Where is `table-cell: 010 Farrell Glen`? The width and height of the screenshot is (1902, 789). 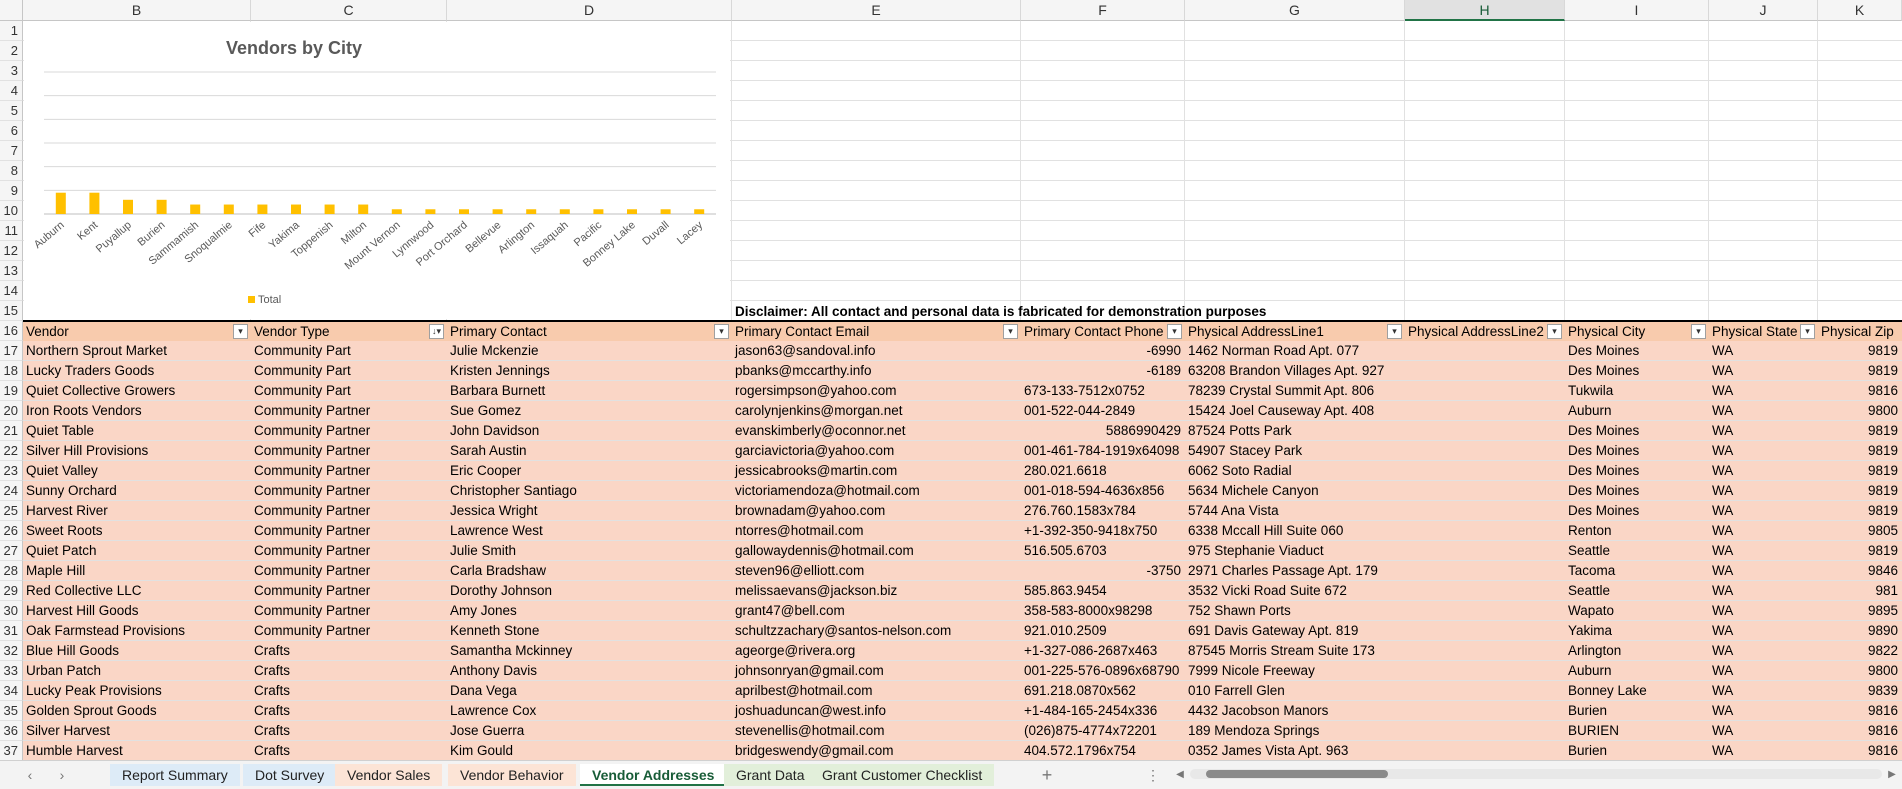
table-cell: 010 Farrell Glen is located at coordinates (1236, 690).